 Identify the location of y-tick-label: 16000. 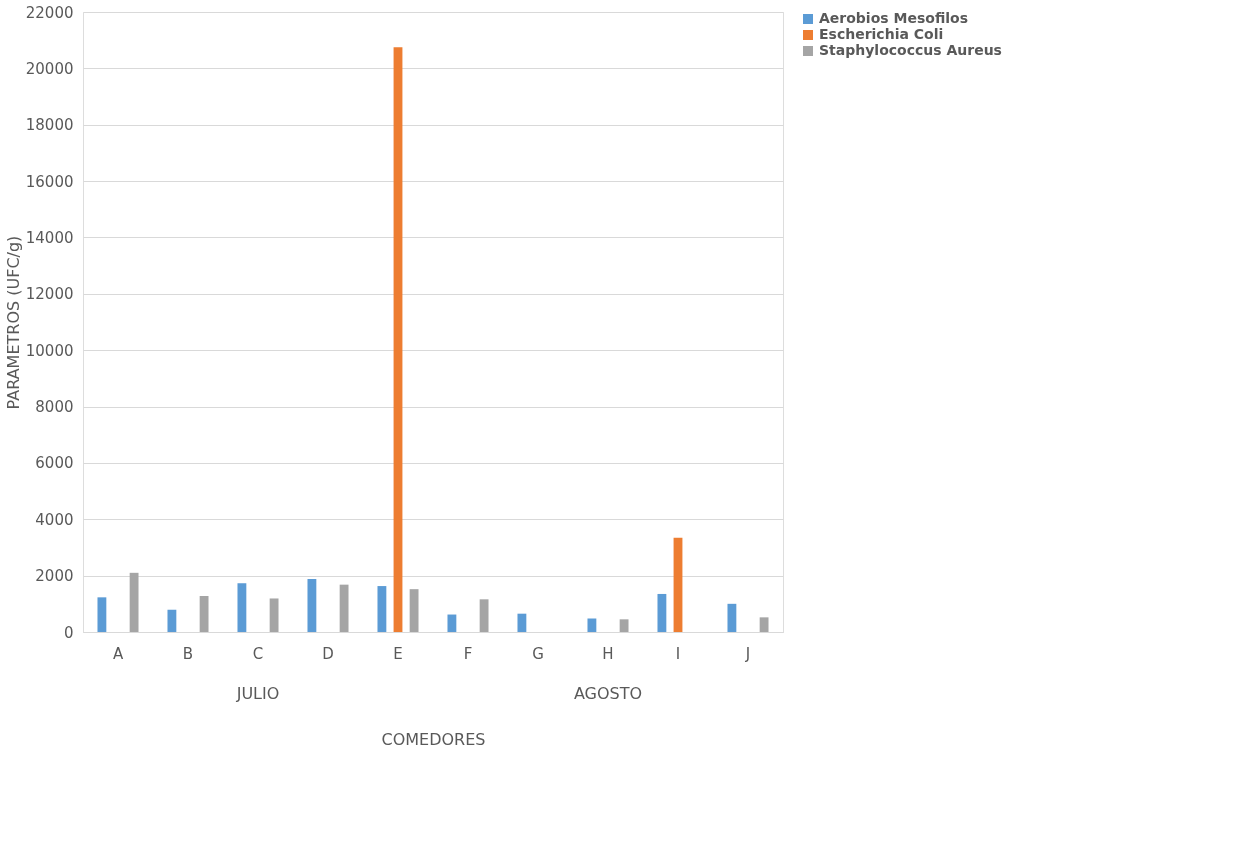
(49, 181).